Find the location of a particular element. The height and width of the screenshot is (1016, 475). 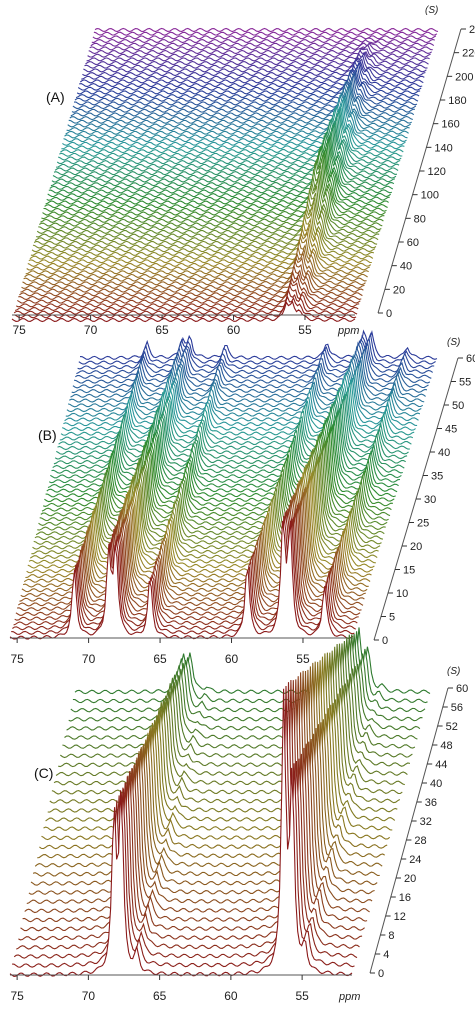

x-axis-label: ppm is located at coordinates (349, 997).